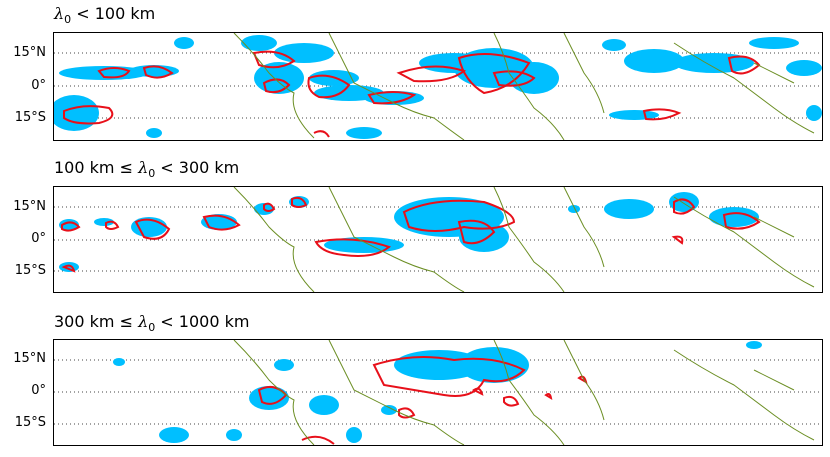 The width and height of the screenshot is (830, 457). I want to click on panel-1-title: λ0 < 100 km, so click(105, 15).